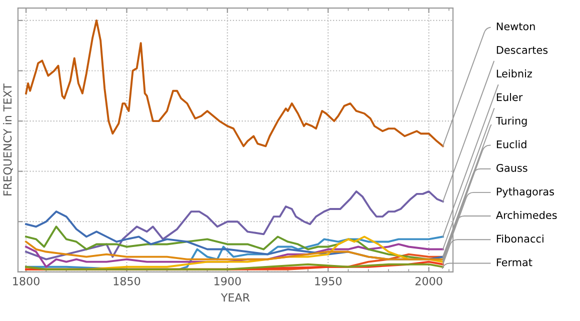 Image resolution: width=580 pixels, height=321 pixels. What do you see at coordinates (227, 281) in the screenshot?
I see `x-tick-label: 1900` at bounding box center [227, 281].